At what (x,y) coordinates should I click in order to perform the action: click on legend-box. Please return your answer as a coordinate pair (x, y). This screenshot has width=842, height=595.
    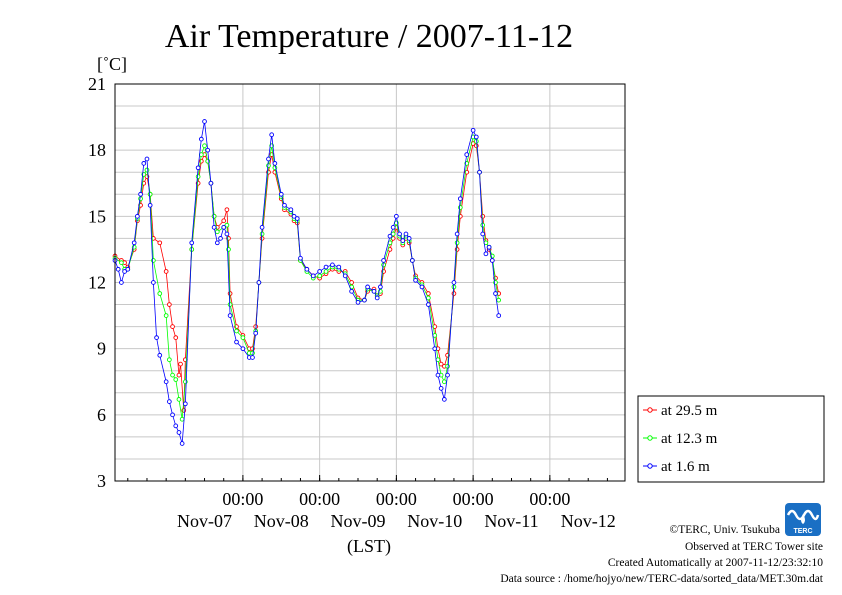
    Looking at the image, I should click on (731, 439).